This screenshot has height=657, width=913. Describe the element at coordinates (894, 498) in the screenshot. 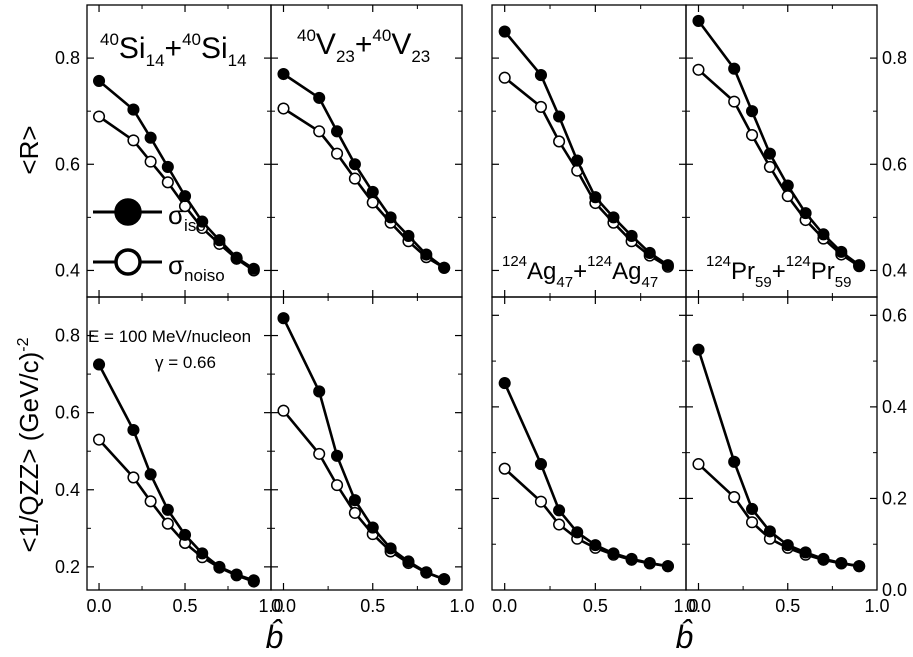

I see `y-tick-label-right: 0.2` at that location.